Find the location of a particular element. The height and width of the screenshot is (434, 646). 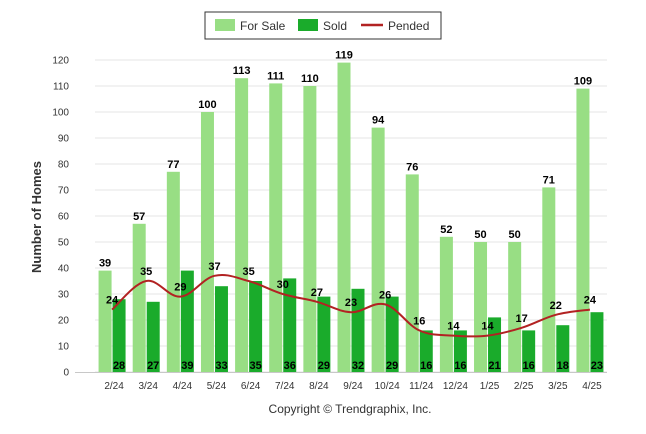

x-tick-label: 8/24 is located at coordinates (319, 386).